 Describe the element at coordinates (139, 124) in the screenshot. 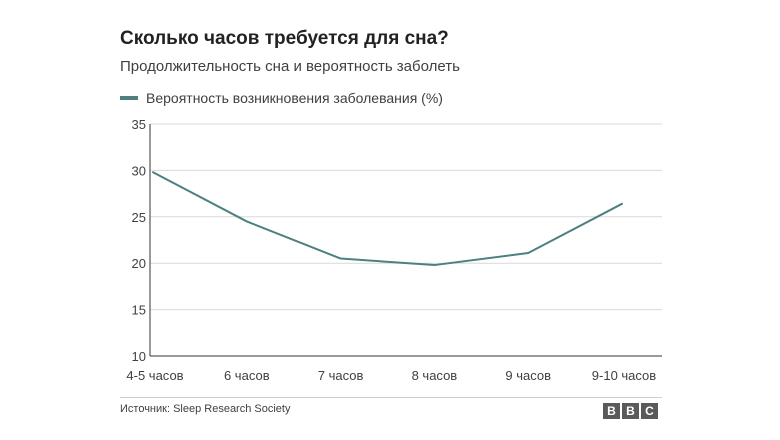

I see `y-tick-label: 35` at that location.